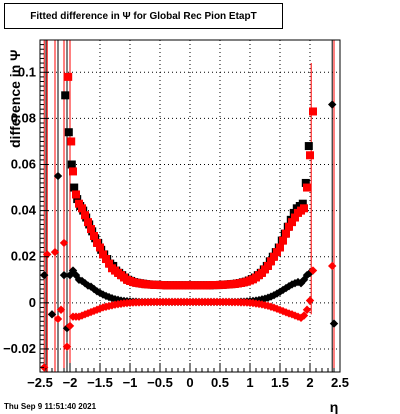 The height and width of the screenshot is (414, 400). What do you see at coordinates (334, 406) in the screenshot?
I see `x-axis-label: η` at bounding box center [334, 406].